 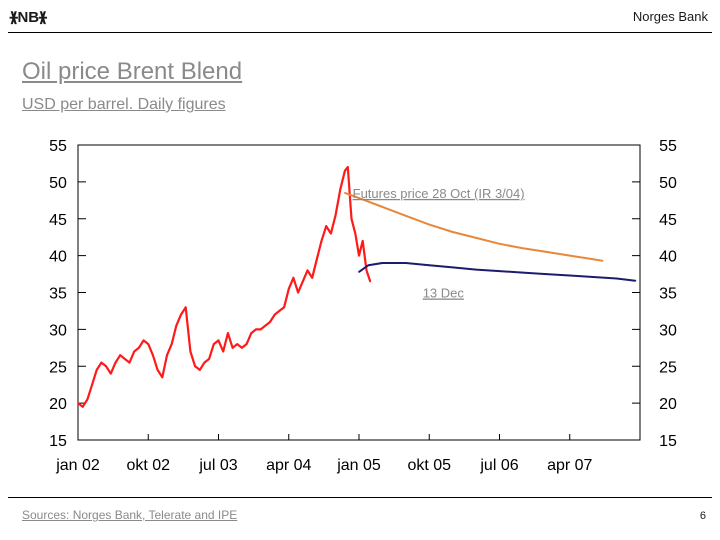 I want to click on y-tick-label-left: 40, so click(x=58, y=257).